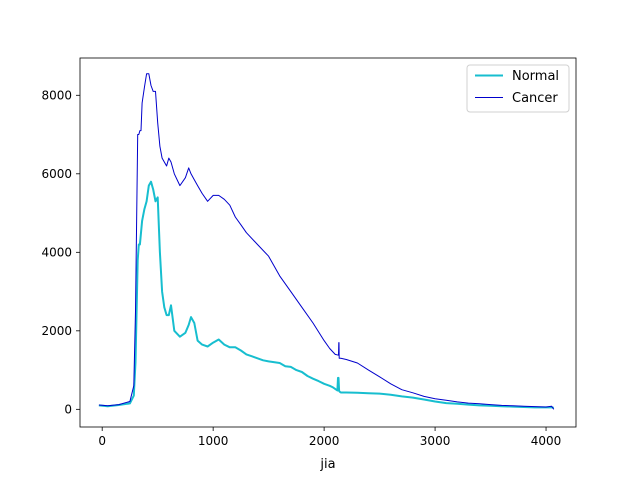  Describe the element at coordinates (327, 464) in the screenshot. I see `x-axis-label: jia` at that location.